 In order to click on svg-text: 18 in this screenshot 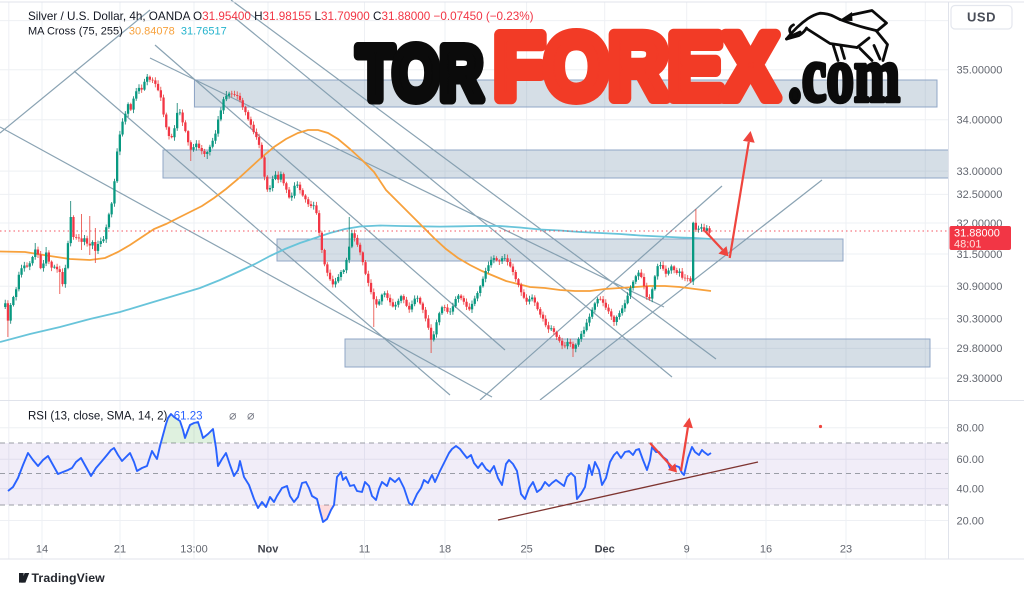, I will do `click(445, 550)`.